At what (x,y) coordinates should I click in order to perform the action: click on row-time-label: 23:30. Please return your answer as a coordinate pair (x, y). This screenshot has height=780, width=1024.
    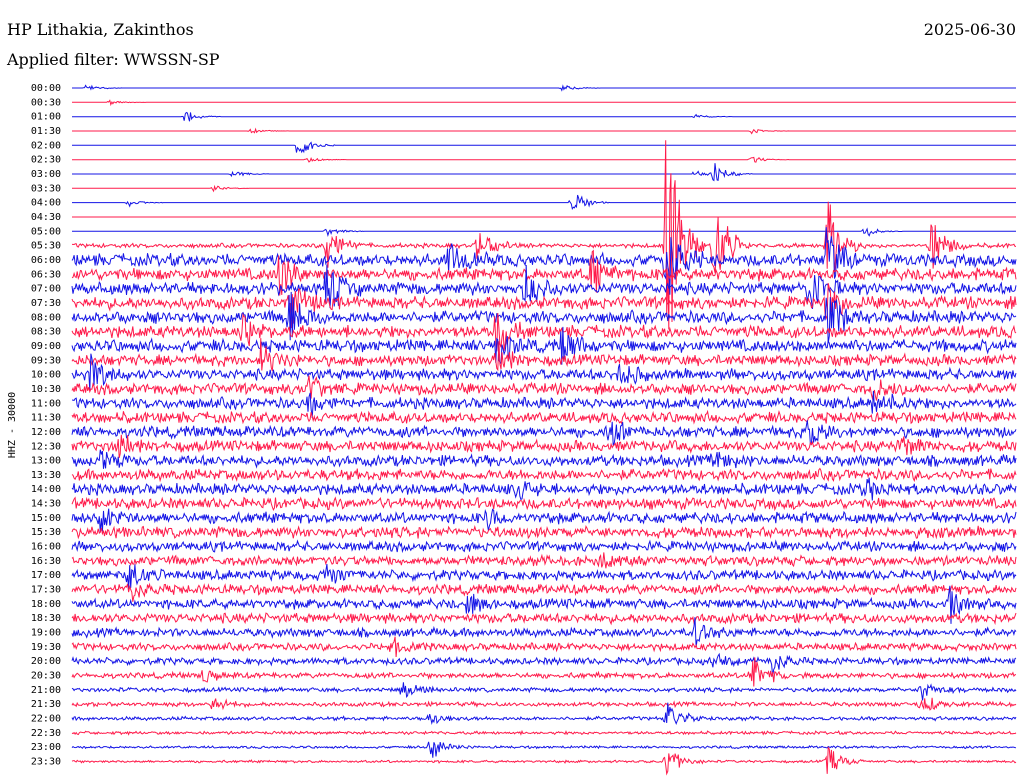
    Looking at the image, I should click on (46, 762).